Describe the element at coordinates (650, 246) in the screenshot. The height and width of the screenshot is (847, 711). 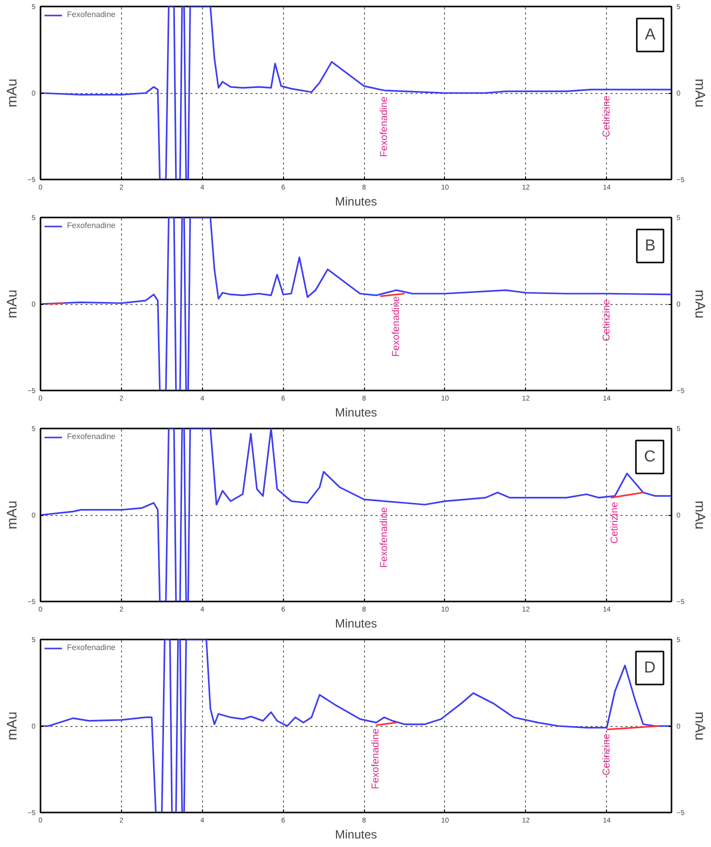
I see `annotation: B` at that location.